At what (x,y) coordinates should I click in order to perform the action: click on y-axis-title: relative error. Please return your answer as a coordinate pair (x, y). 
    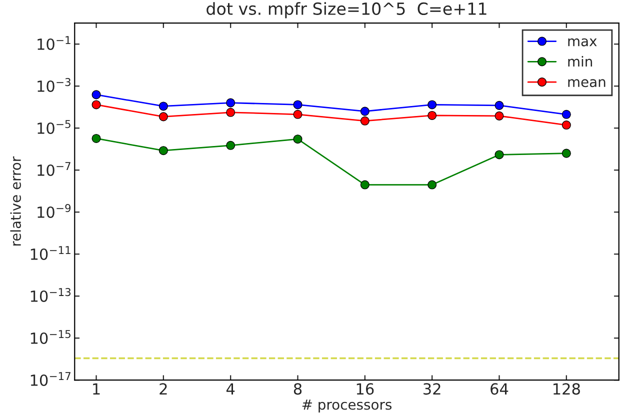
    Looking at the image, I should click on (15, 201).